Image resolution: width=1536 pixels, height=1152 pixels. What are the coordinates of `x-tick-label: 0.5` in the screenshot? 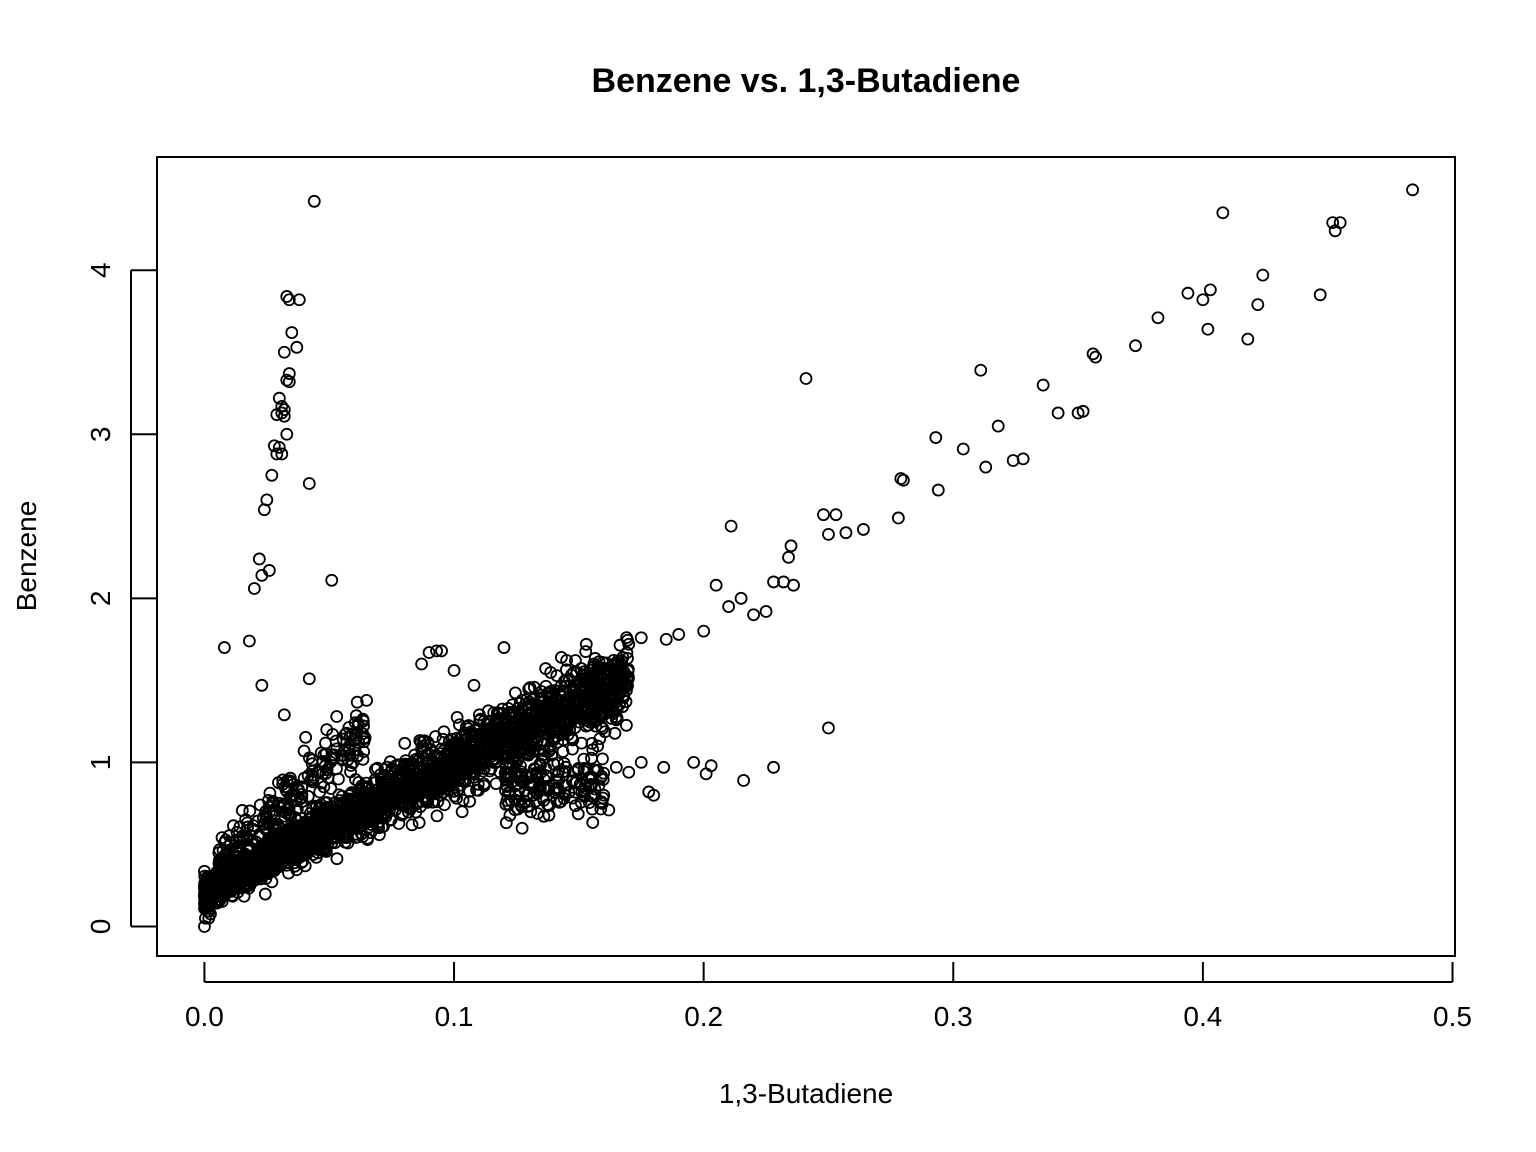 It's located at (1452, 1016).